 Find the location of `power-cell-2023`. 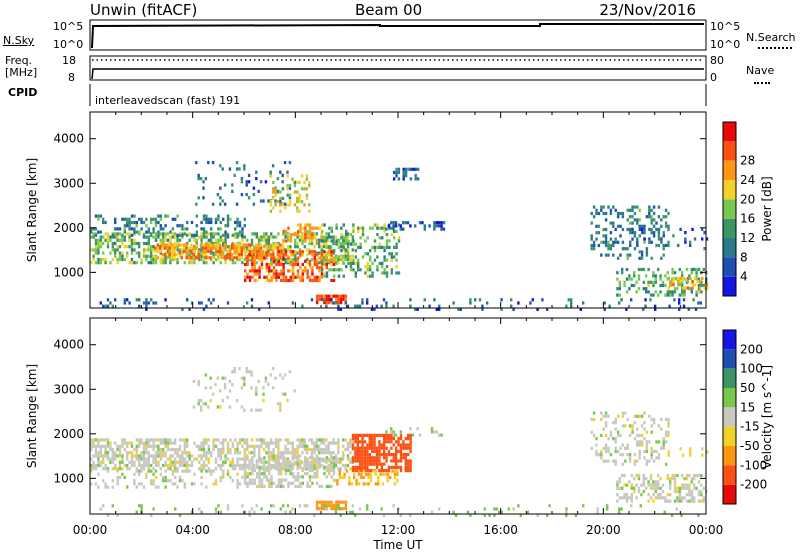

power-cell-2023 is located at coordinates (691, 292).